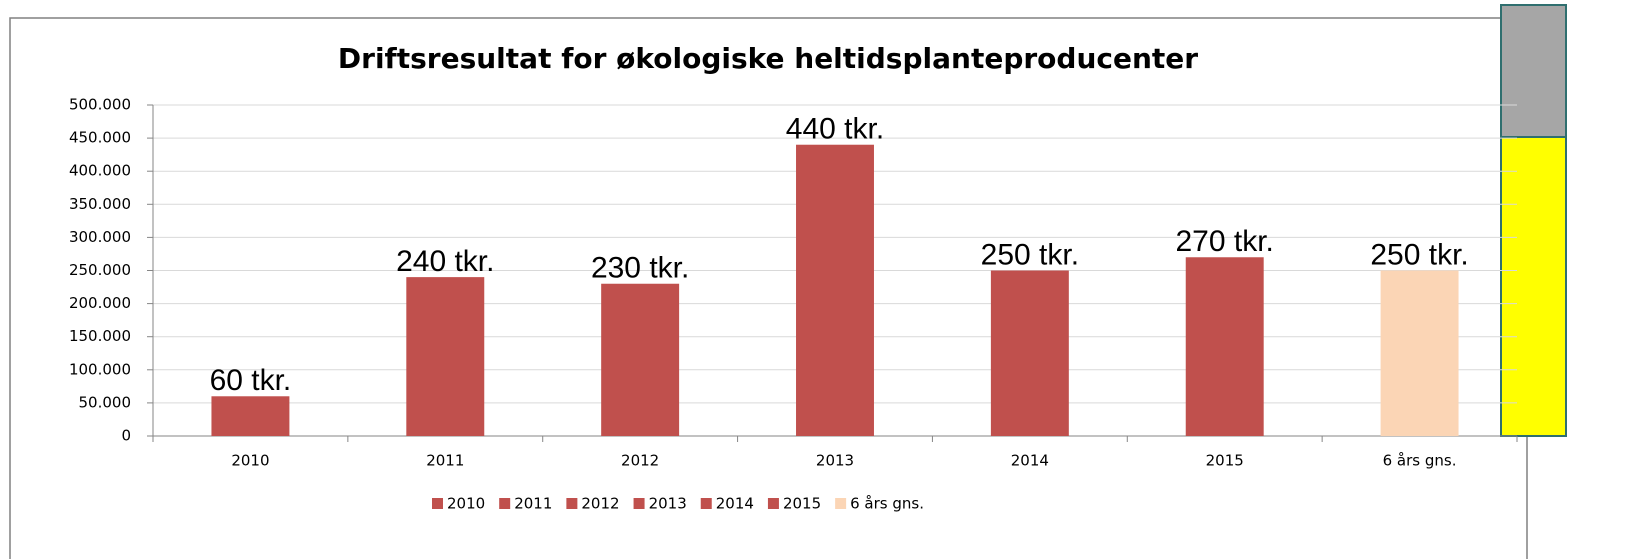 This screenshot has width=1649, height=559. What do you see at coordinates (835, 461) in the screenshot?
I see `x-tick-label: 2013` at bounding box center [835, 461].